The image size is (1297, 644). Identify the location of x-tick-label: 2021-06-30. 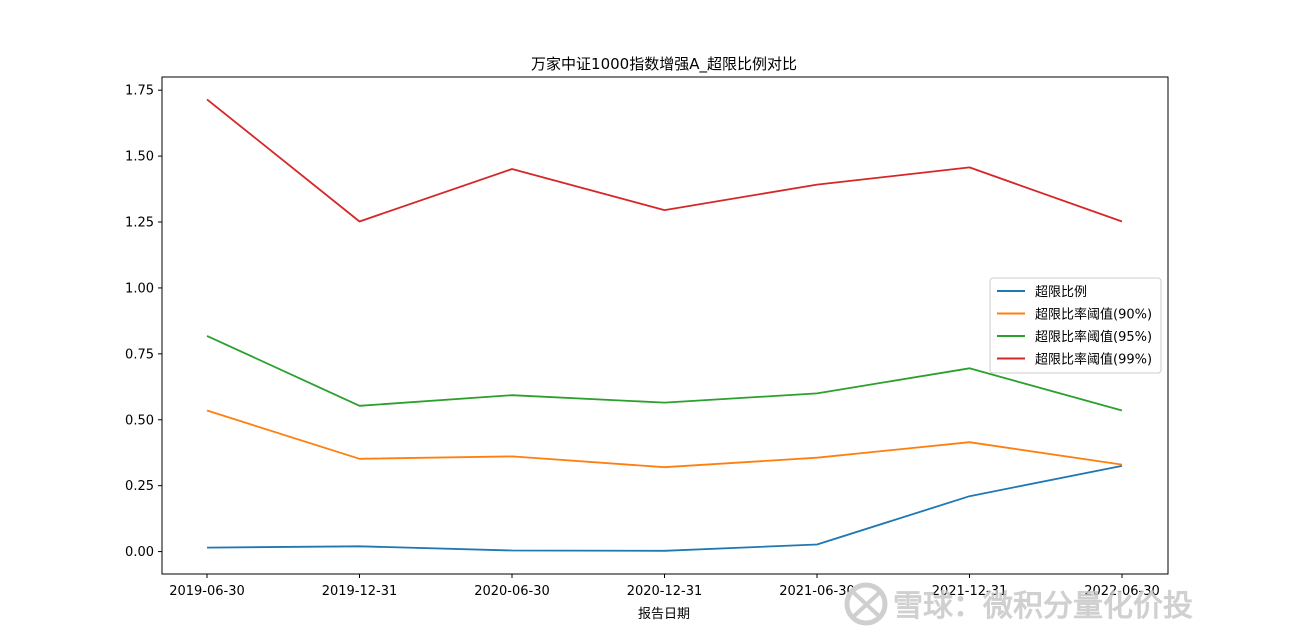
(817, 591).